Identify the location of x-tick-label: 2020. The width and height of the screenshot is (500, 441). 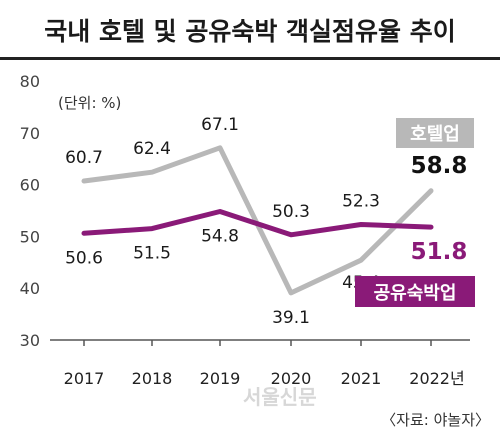
(291, 378).